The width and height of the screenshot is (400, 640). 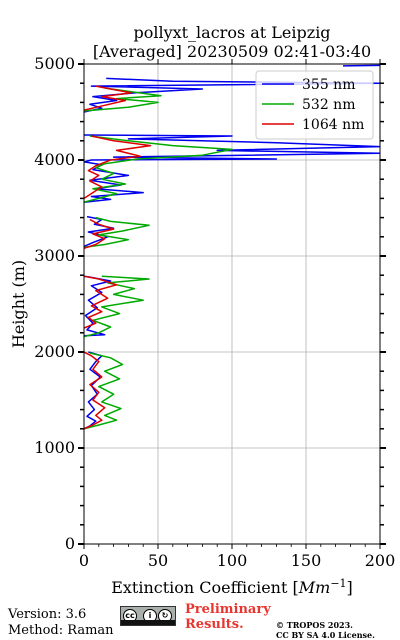 I want to click on series-line-1064-nm, so click(x=118, y=257).